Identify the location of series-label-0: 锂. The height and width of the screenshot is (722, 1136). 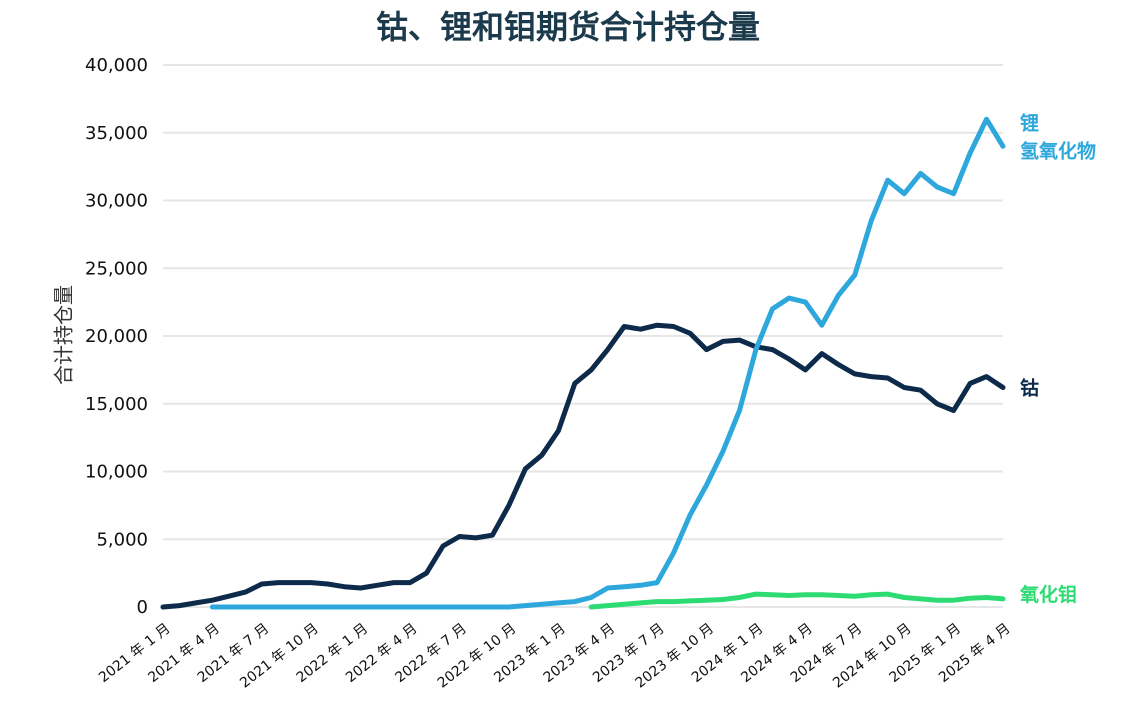
(1029, 122).